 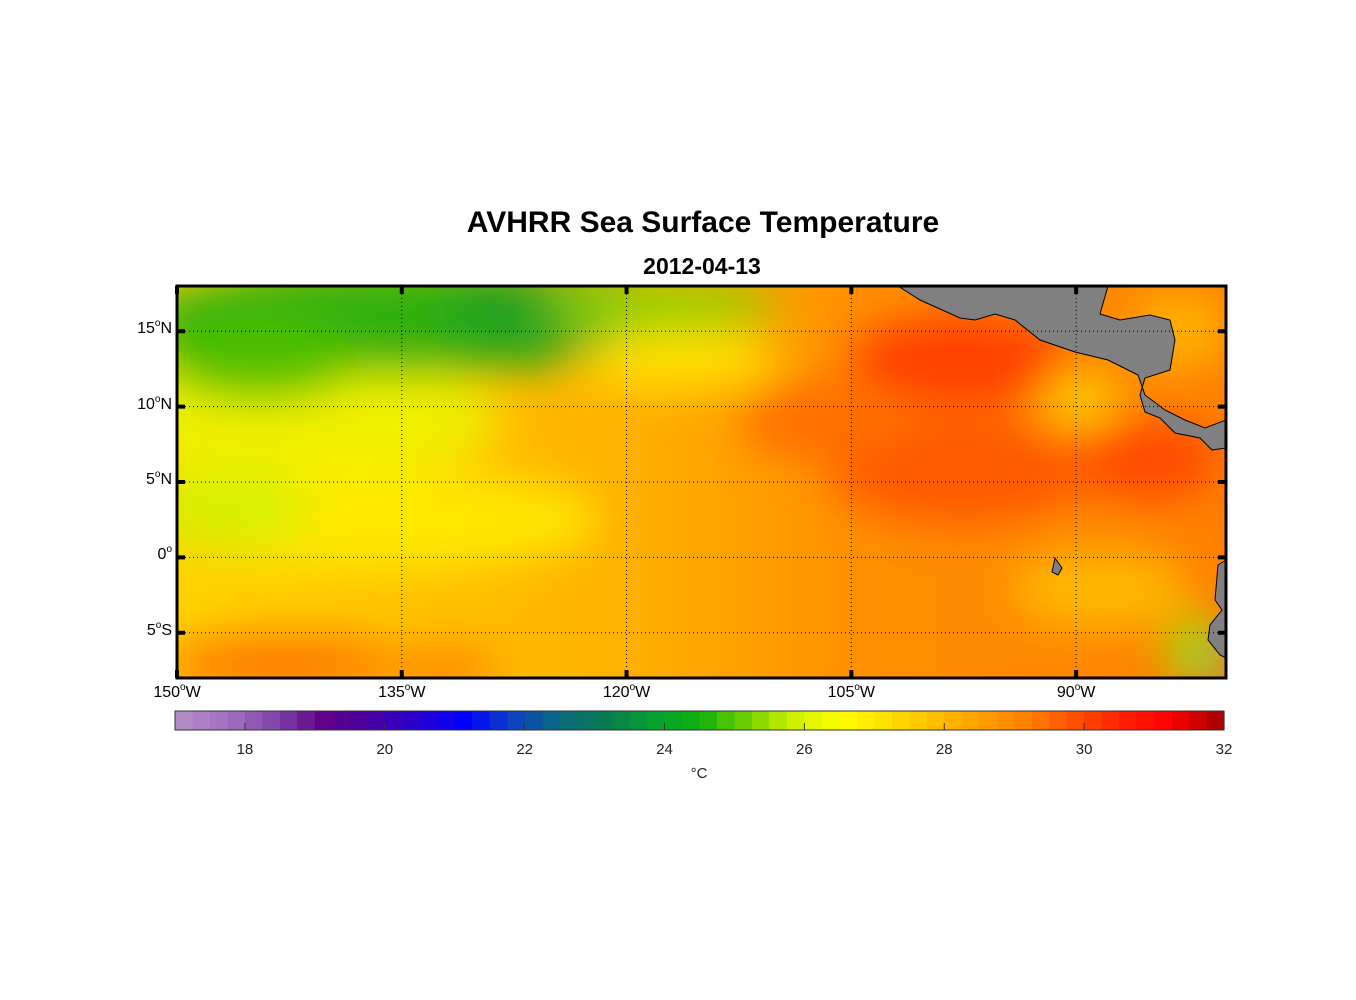 What do you see at coordinates (702, 266) in the screenshot?
I see `chart-subtitle: 2012-04-13` at bounding box center [702, 266].